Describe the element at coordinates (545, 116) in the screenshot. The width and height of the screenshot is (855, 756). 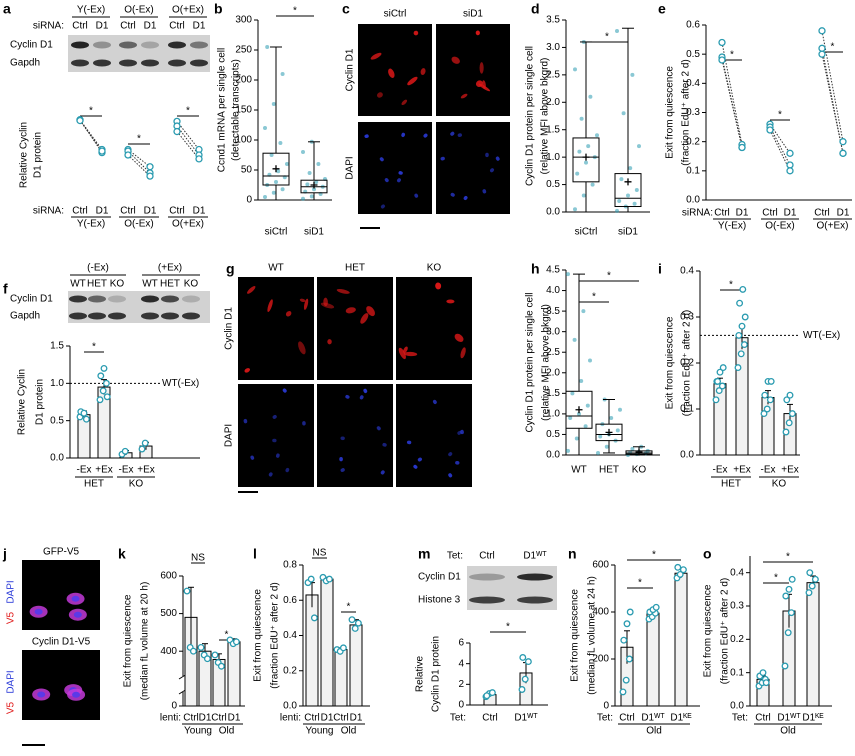
I see `y-axis-label: (relative MFI above bkgrd)` at that location.